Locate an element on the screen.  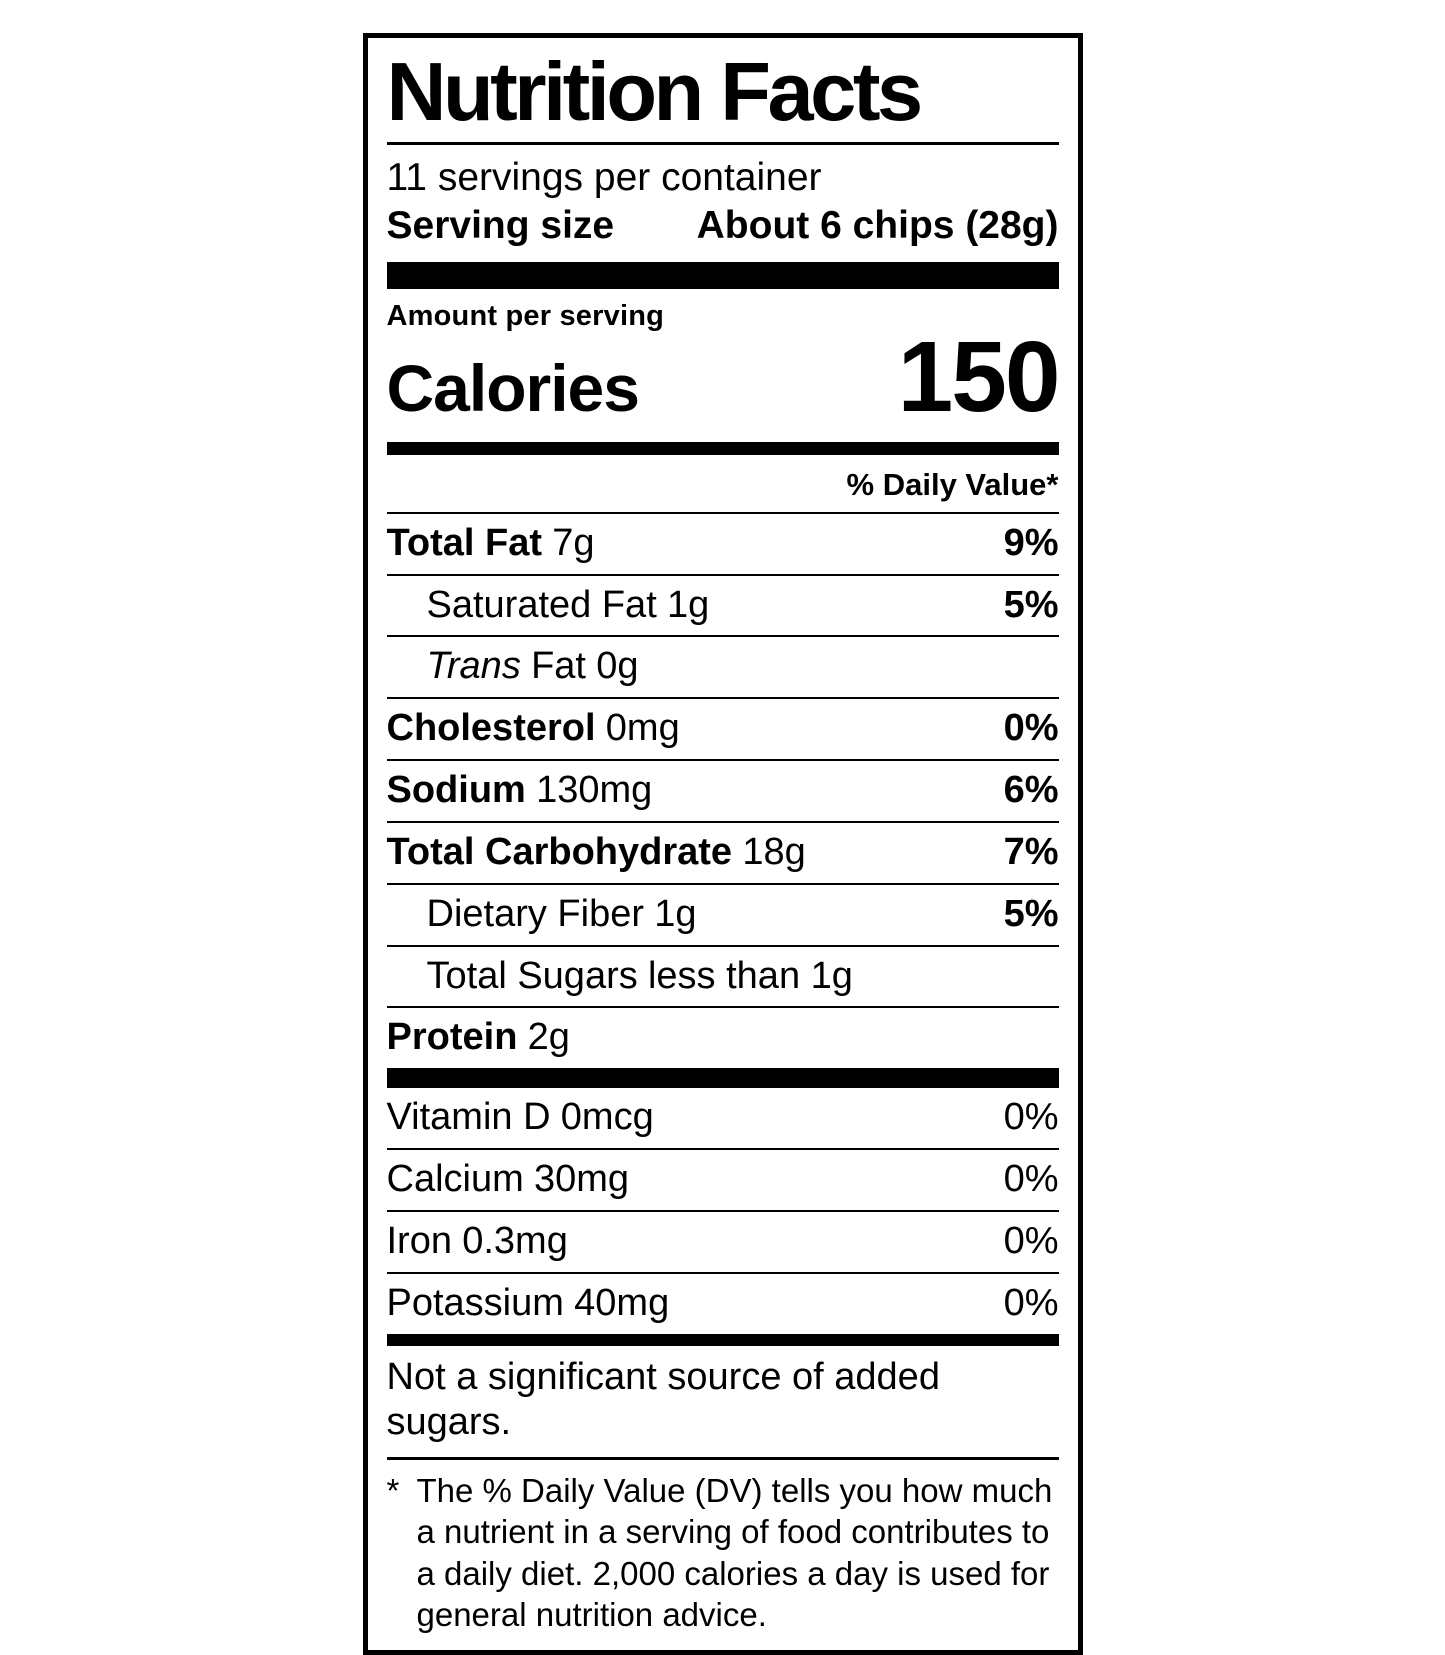
nutrient-dv: 6% is located at coordinates (1031, 790).